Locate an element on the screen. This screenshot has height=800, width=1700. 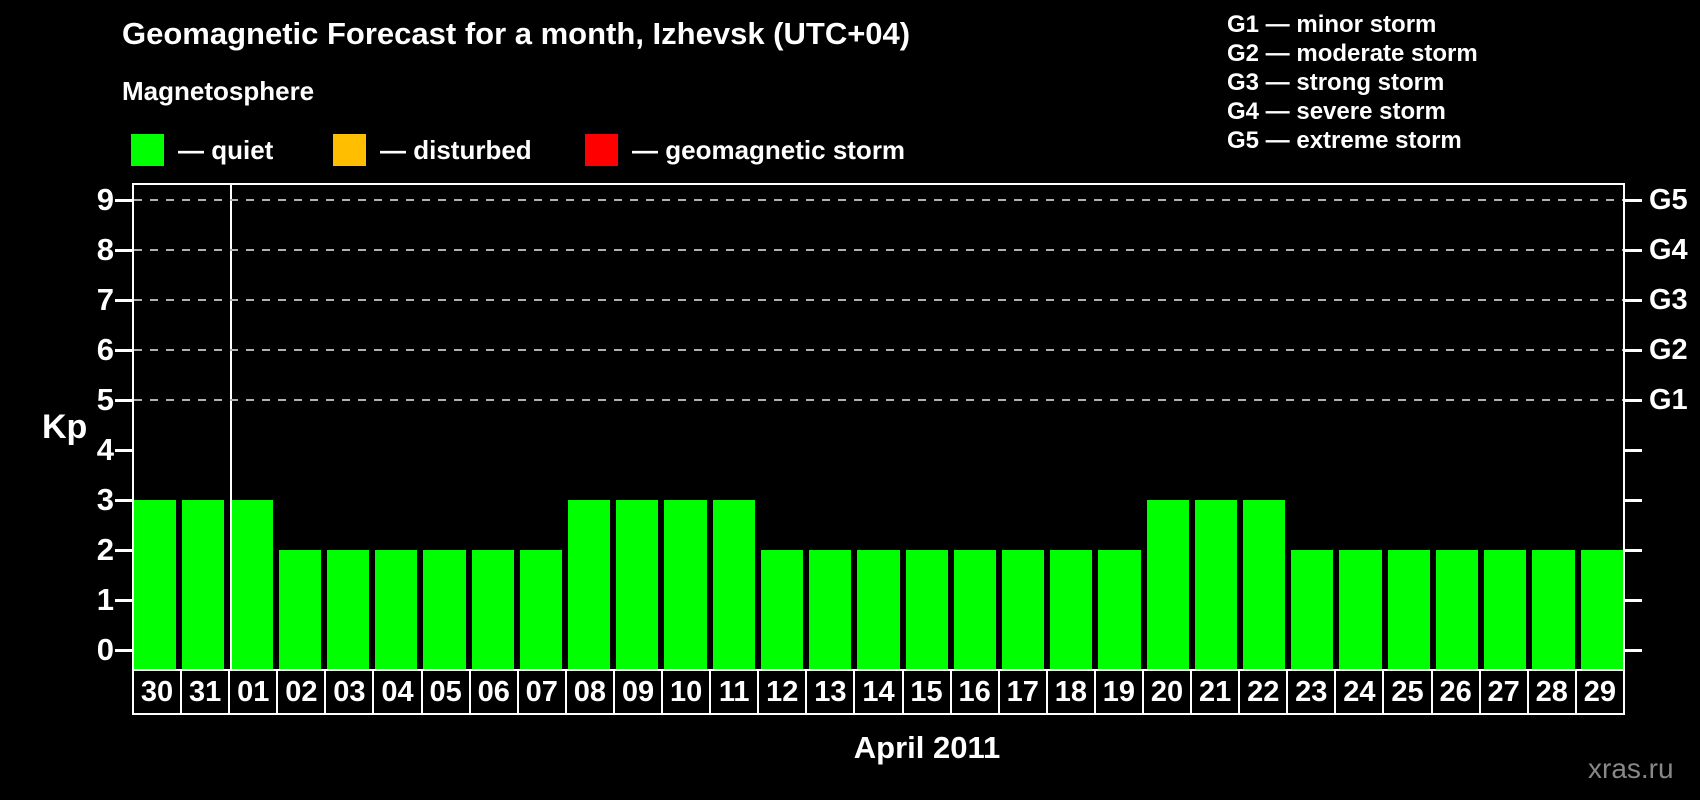
day-label-cell: 21 is located at coordinates (1215, 692).